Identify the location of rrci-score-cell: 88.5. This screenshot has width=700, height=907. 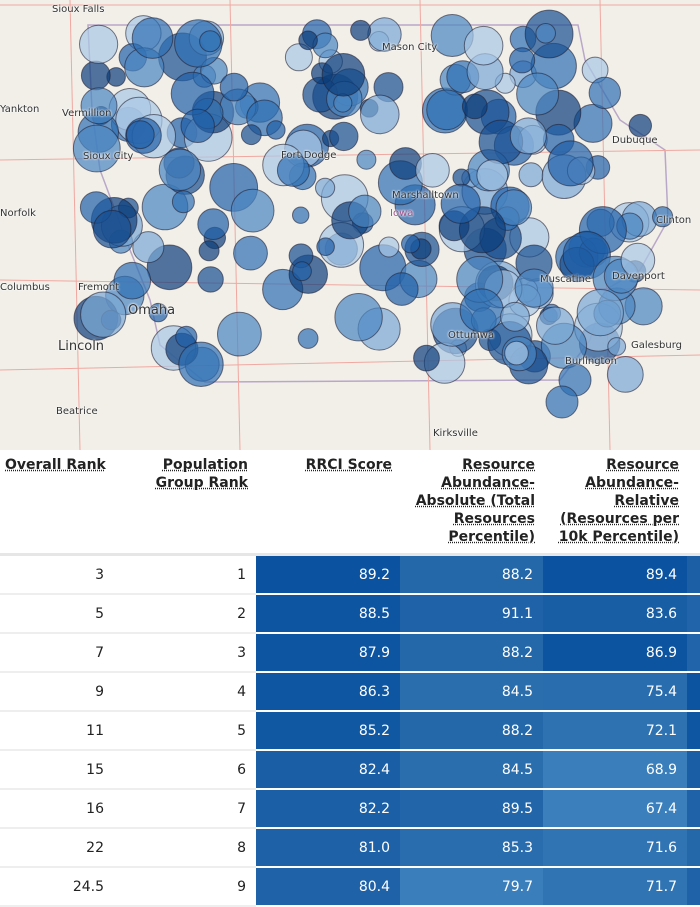
(328, 614).